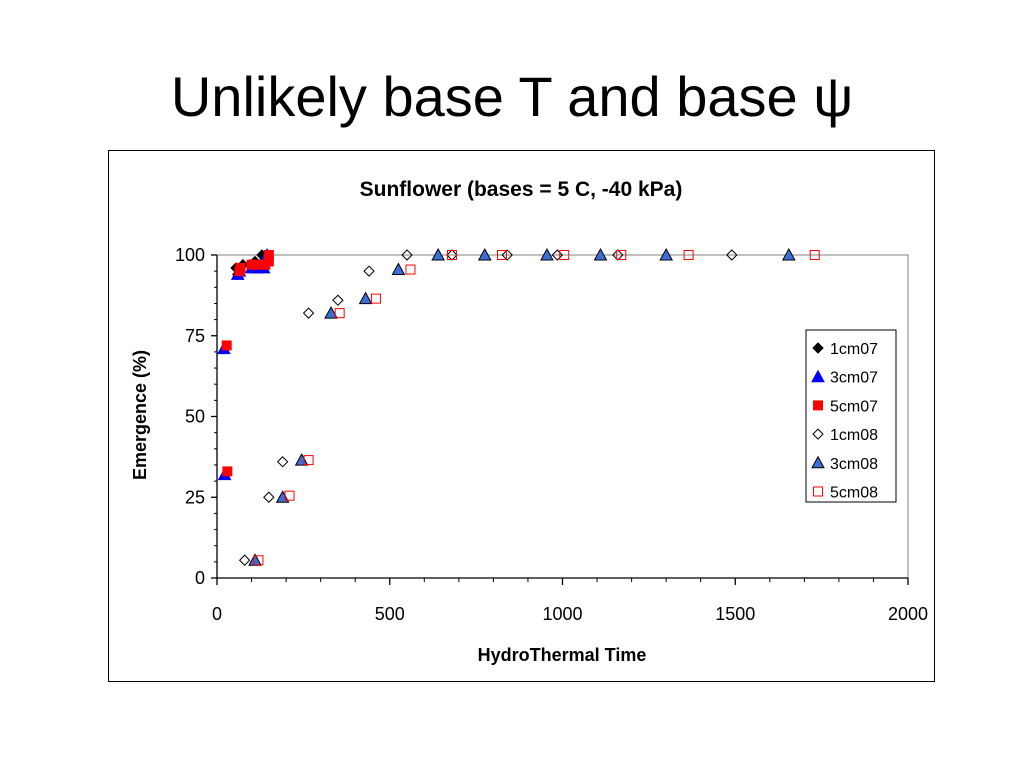 Image resolution: width=1024 pixels, height=768 pixels. What do you see at coordinates (521, 189) in the screenshot?
I see `chart-title: Sunflower (bases = 5 C, -40 kPa)` at bounding box center [521, 189].